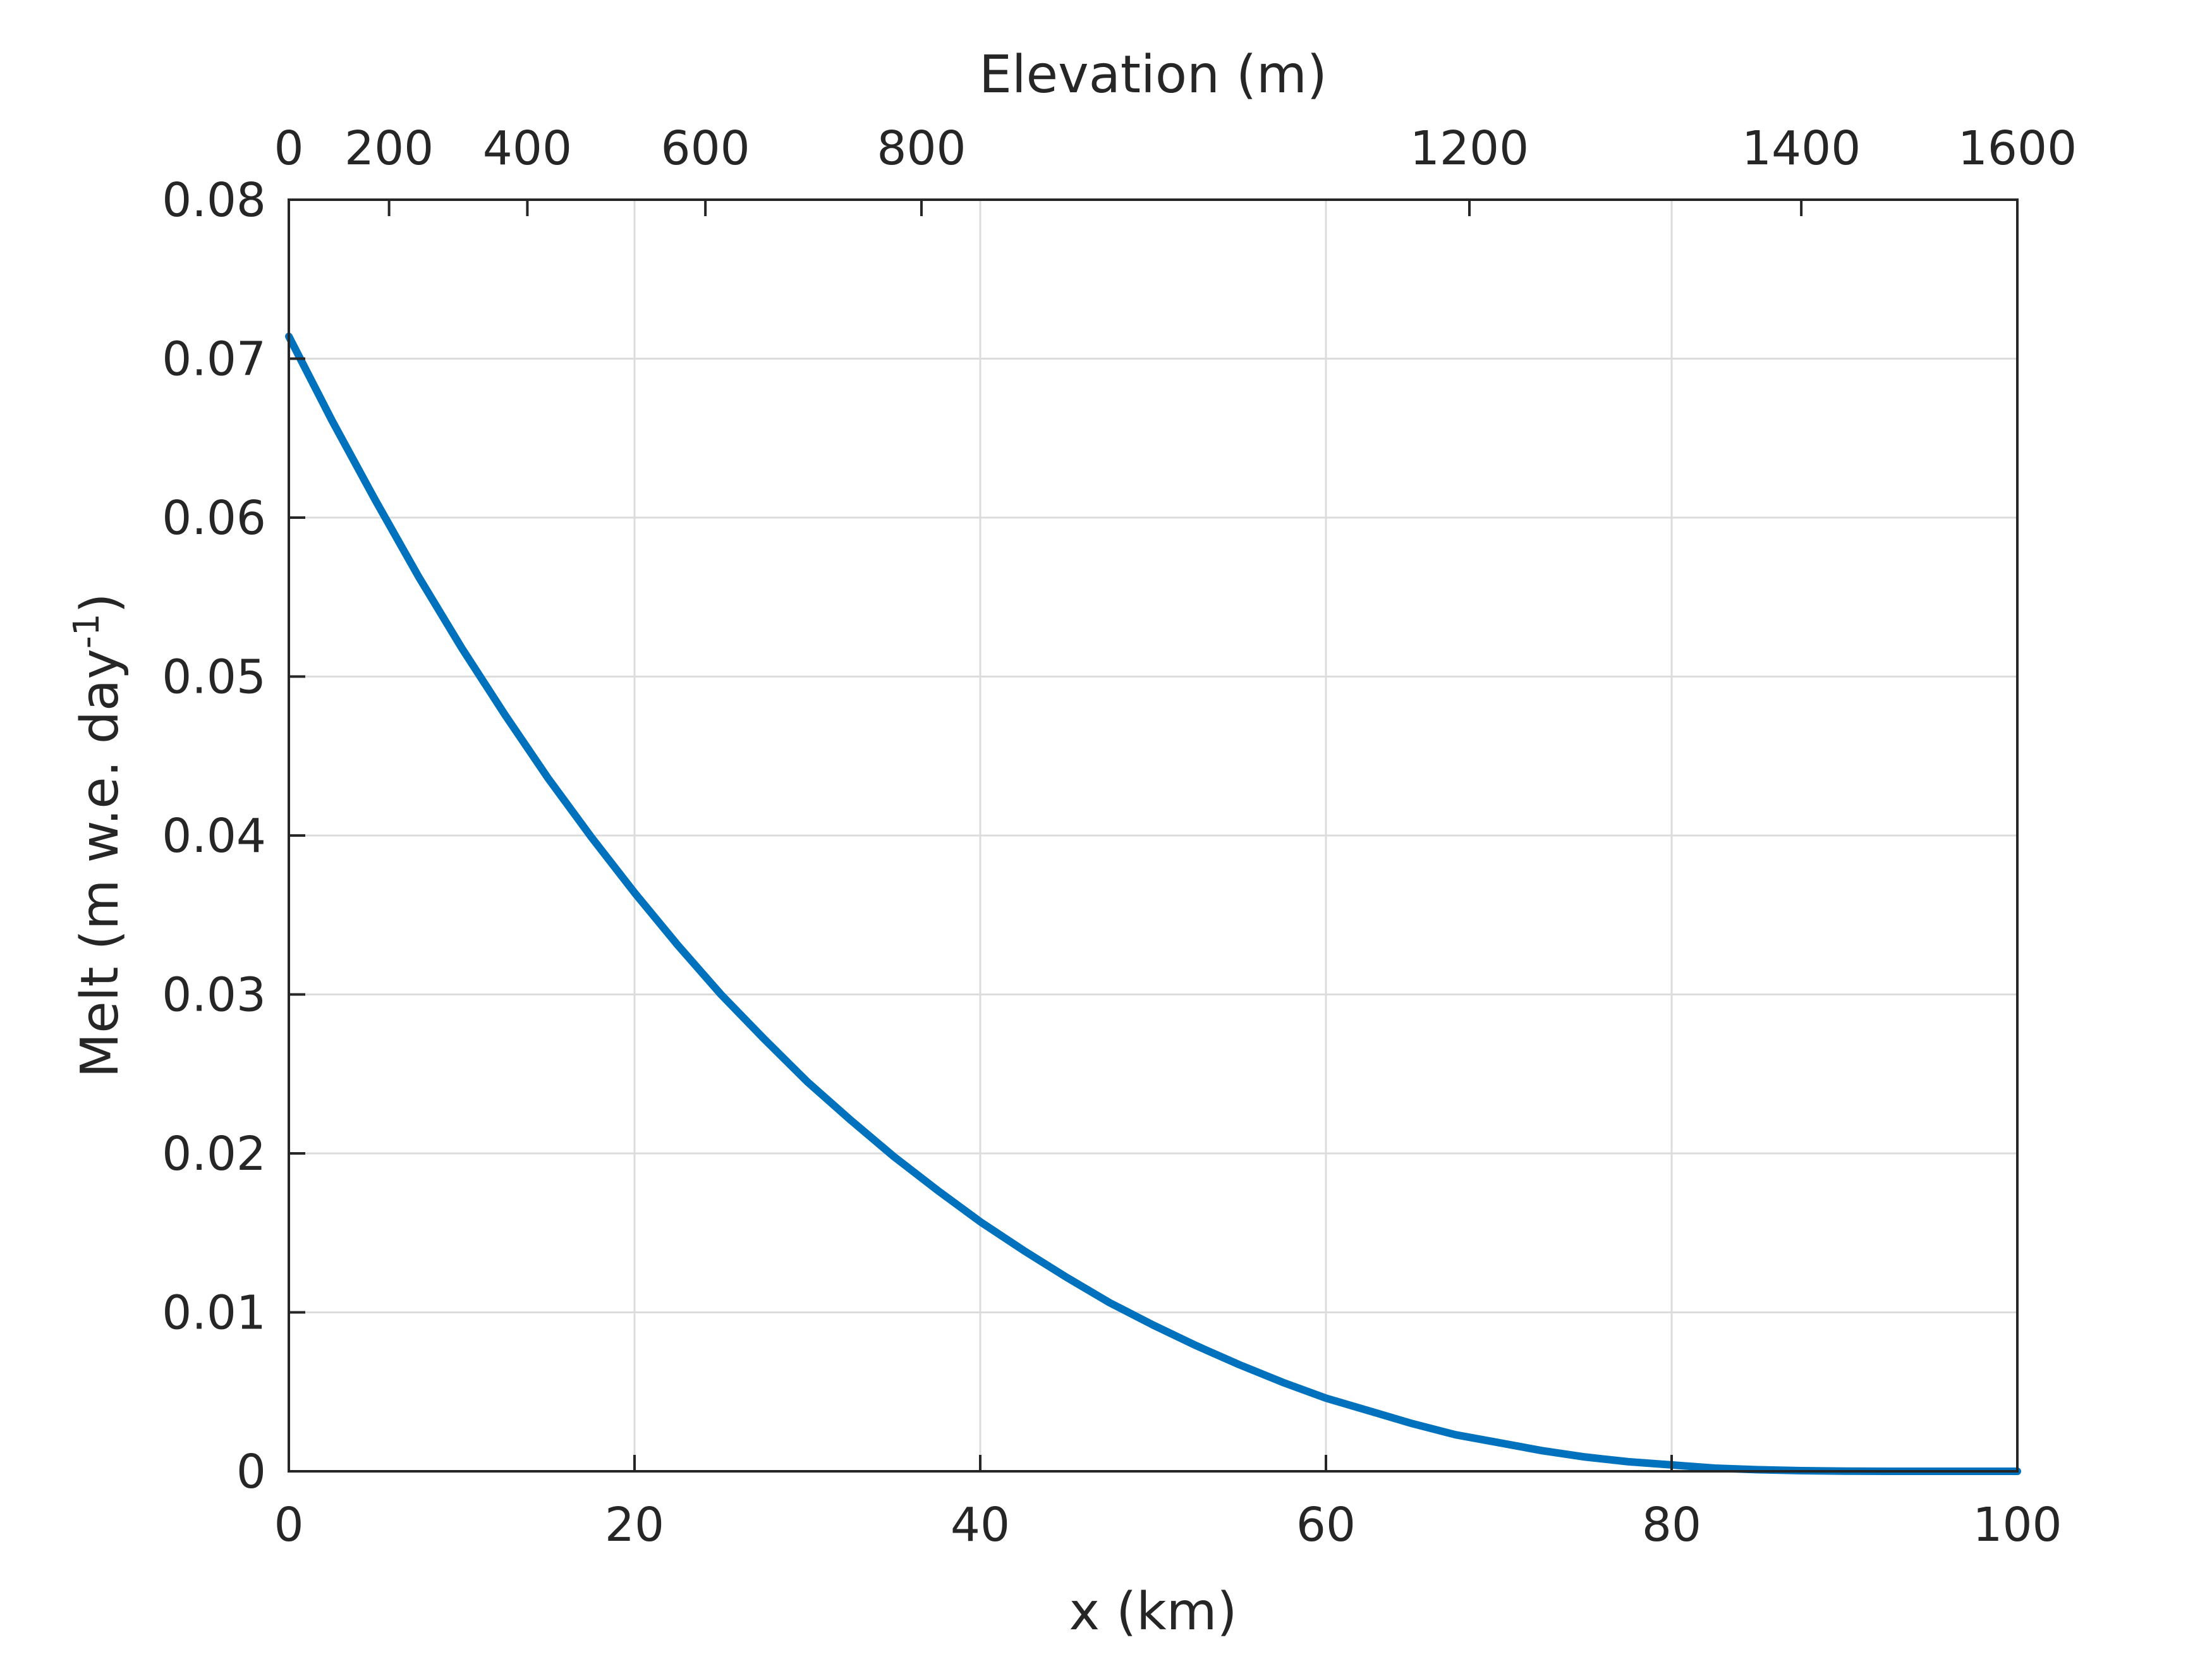  I want to click on x-tick-label: 60, so click(1326, 1525).